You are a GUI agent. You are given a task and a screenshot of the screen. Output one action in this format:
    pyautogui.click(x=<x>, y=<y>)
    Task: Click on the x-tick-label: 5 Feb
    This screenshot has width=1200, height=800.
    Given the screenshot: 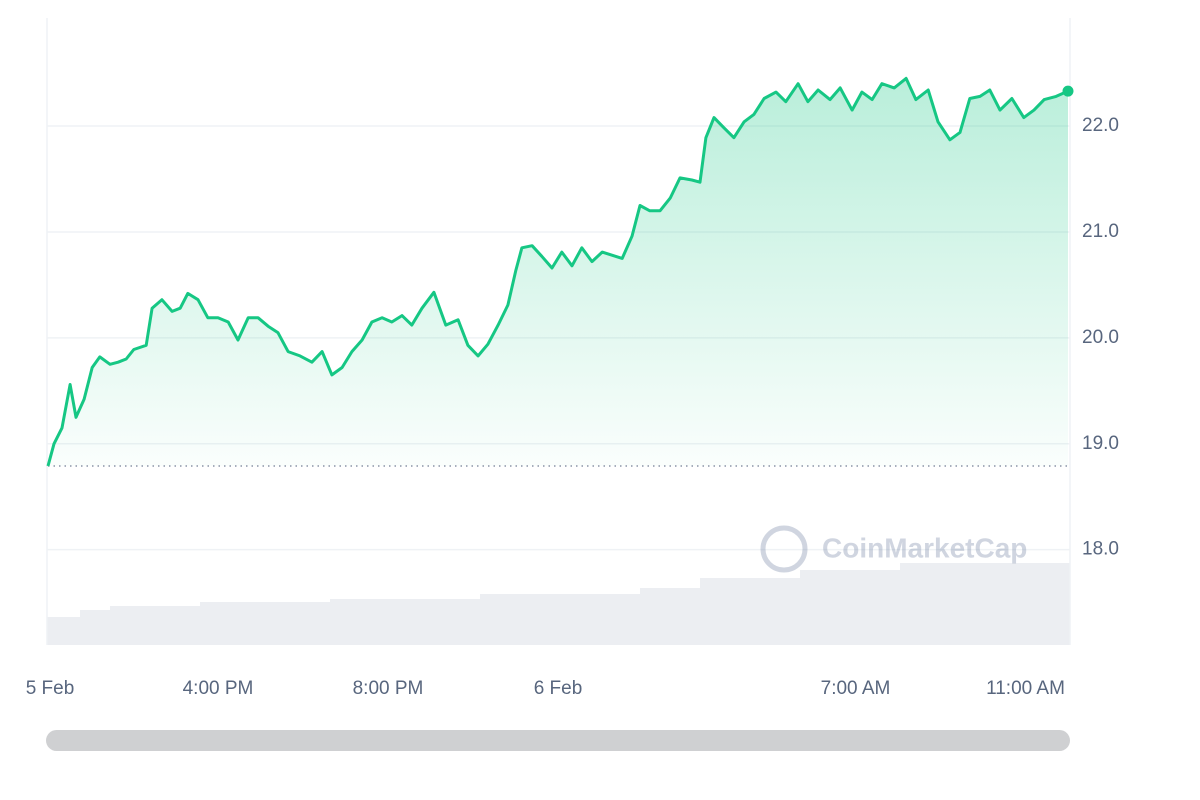 What is the action you would take?
    pyautogui.click(x=50, y=688)
    